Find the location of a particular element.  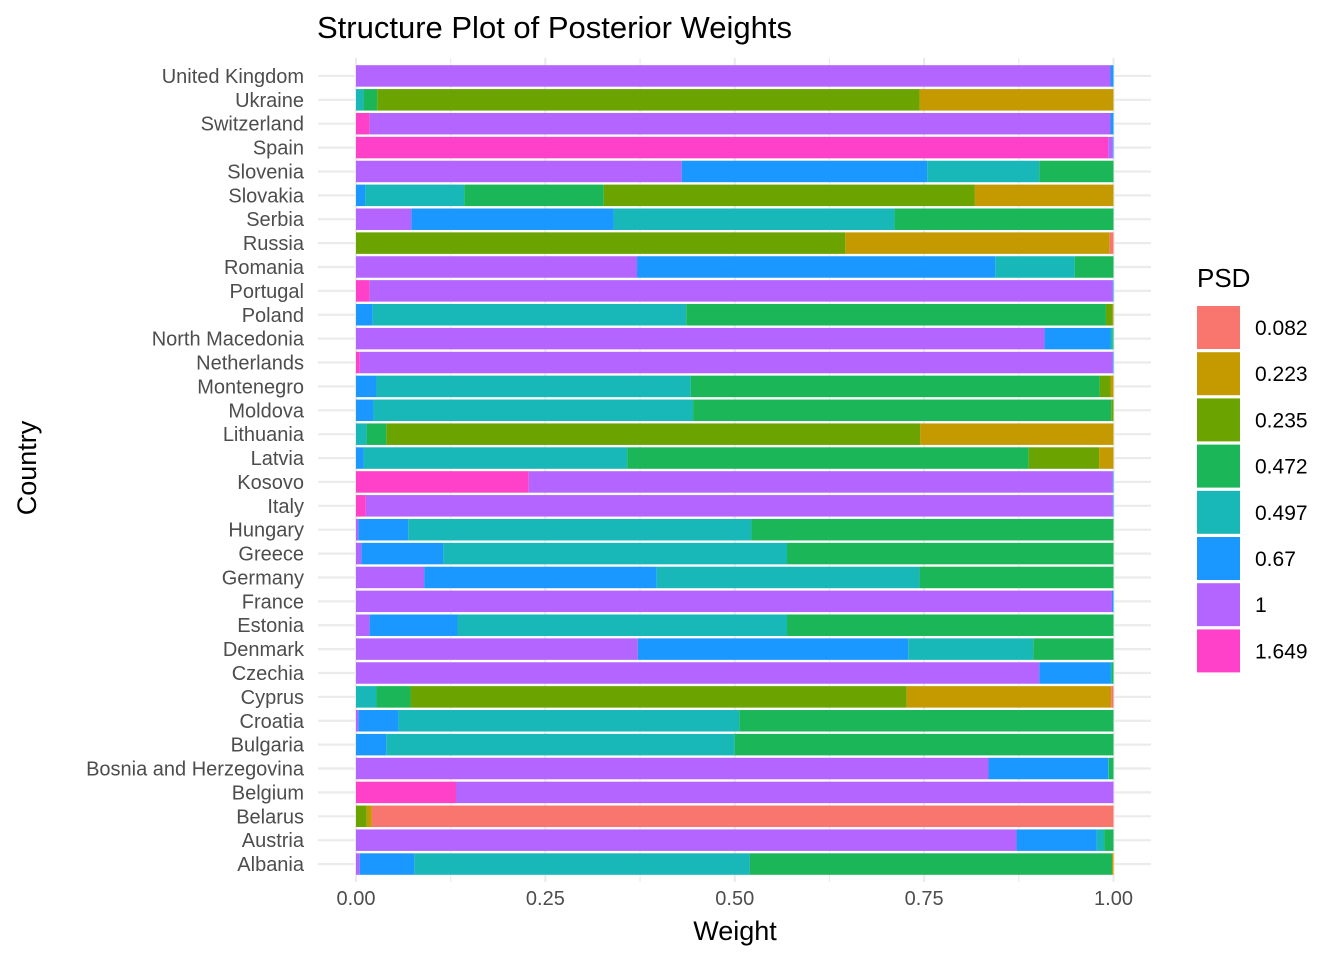

y-tick-label: Russia is located at coordinates (274, 244).